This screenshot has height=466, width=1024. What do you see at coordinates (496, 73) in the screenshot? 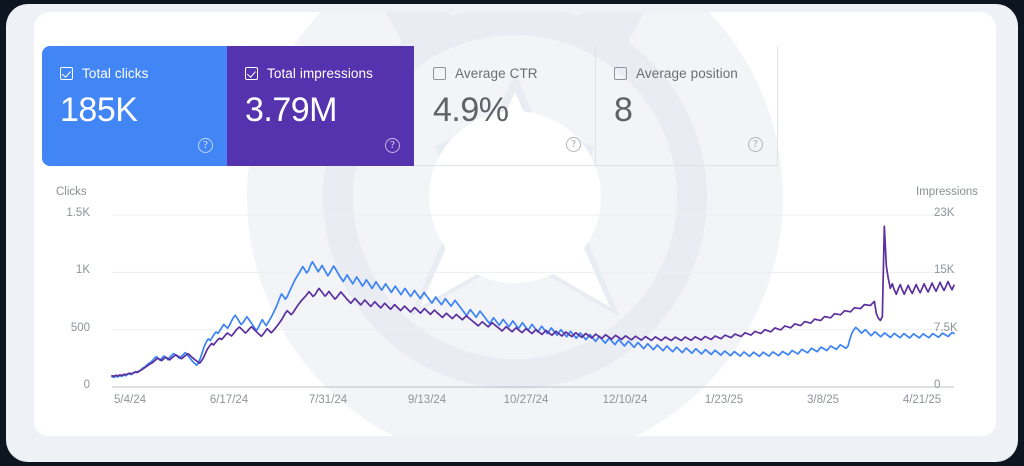
I see `average-ctr-label: Average CTR` at bounding box center [496, 73].